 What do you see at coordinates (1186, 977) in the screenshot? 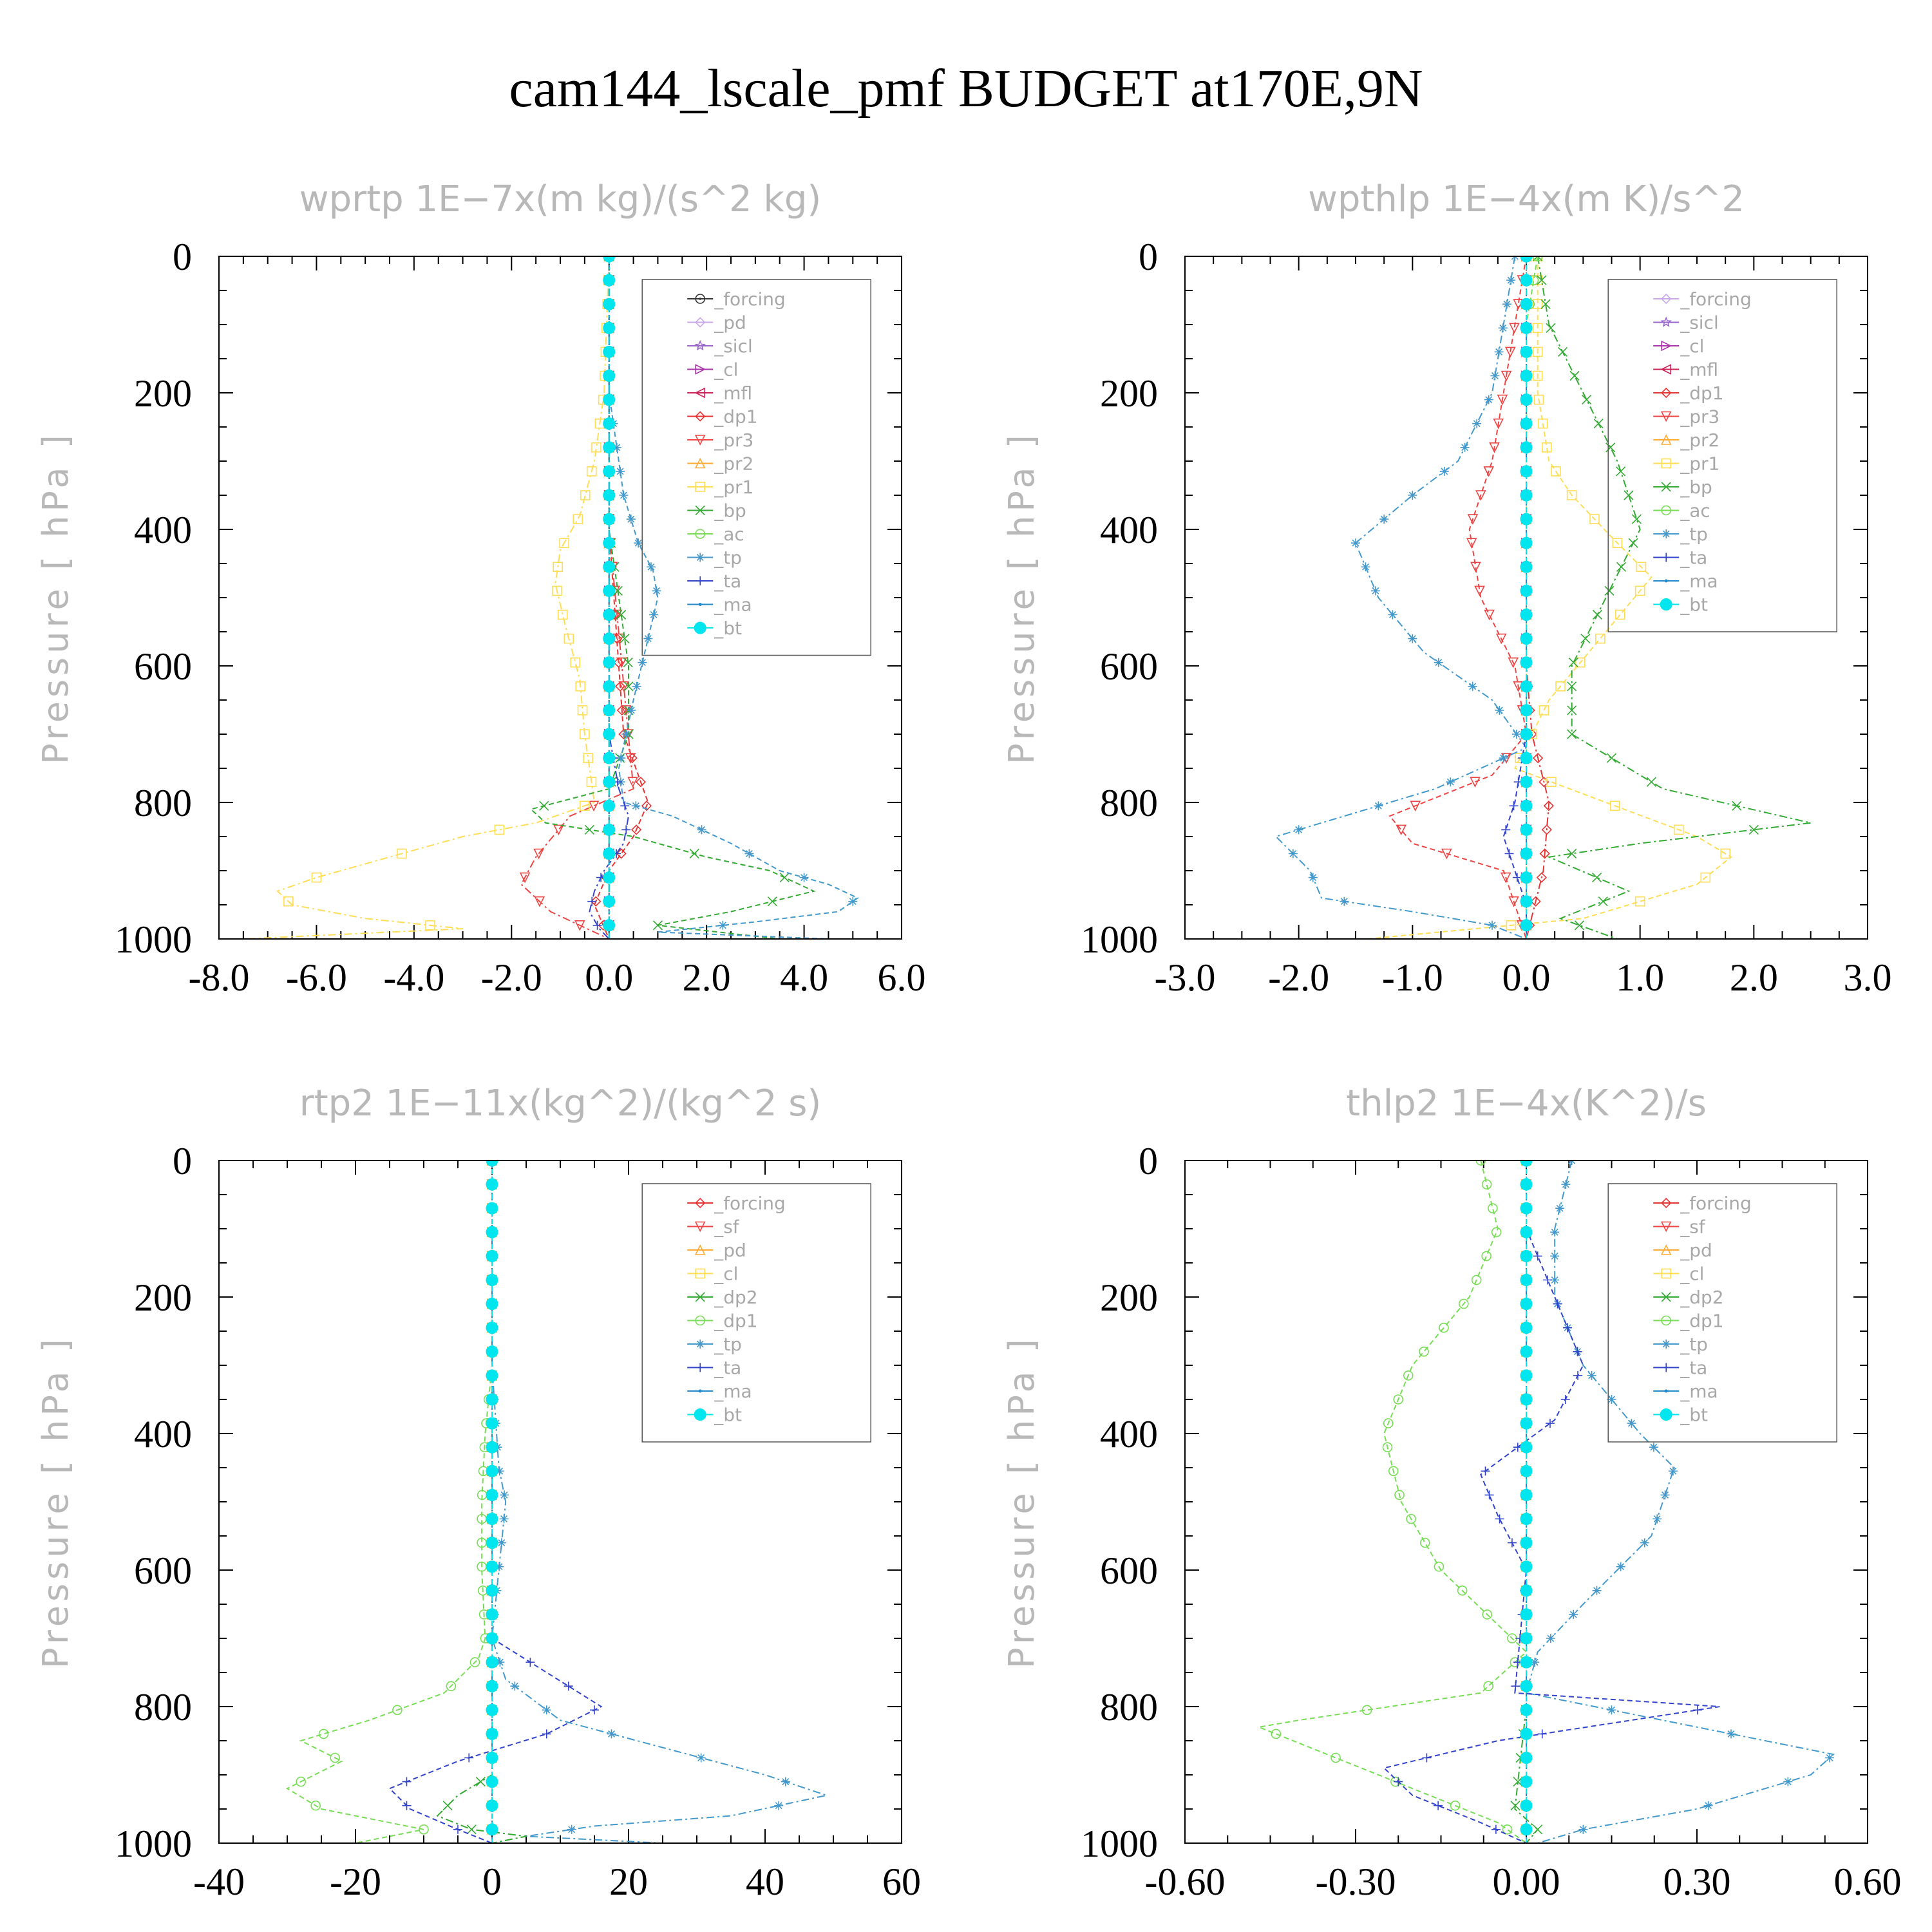
I see `x-tick-label: -3.0` at bounding box center [1186, 977].